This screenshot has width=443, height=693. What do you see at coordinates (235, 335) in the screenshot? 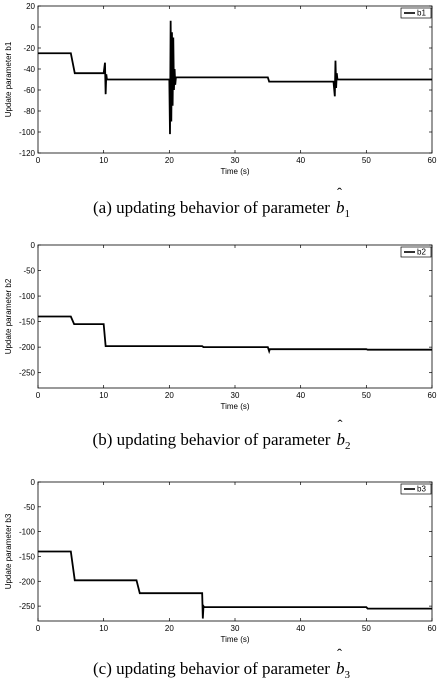
I see `series-line-b2` at bounding box center [235, 335].